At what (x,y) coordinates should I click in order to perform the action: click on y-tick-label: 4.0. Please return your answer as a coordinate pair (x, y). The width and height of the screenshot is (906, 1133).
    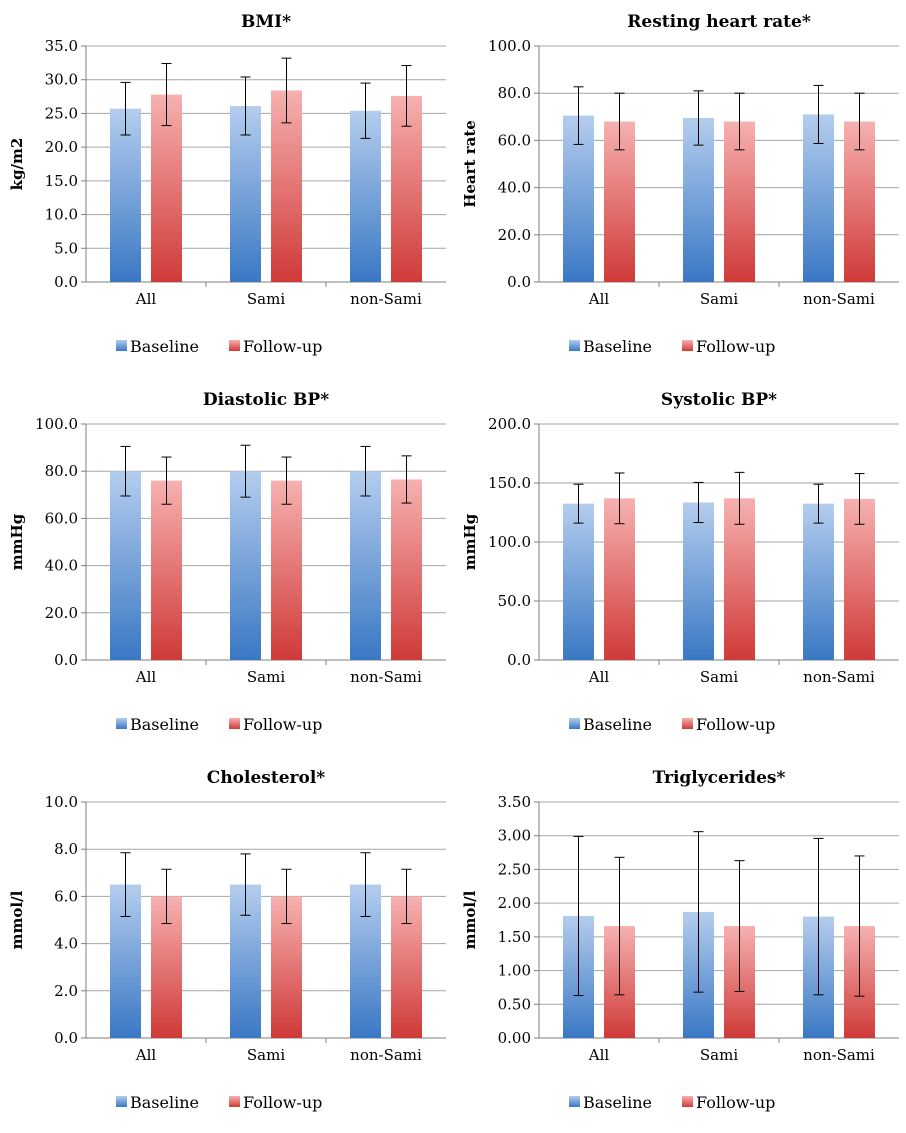
    Looking at the image, I should click on (66, 944).